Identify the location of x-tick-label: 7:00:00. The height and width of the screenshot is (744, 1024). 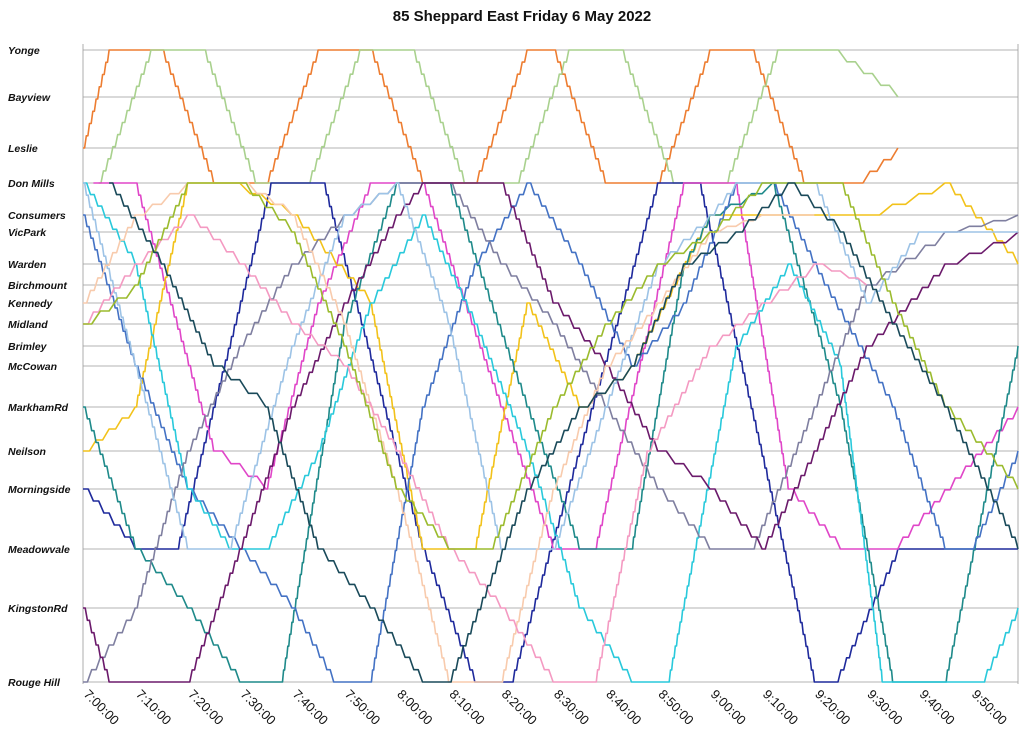
(101, 707).